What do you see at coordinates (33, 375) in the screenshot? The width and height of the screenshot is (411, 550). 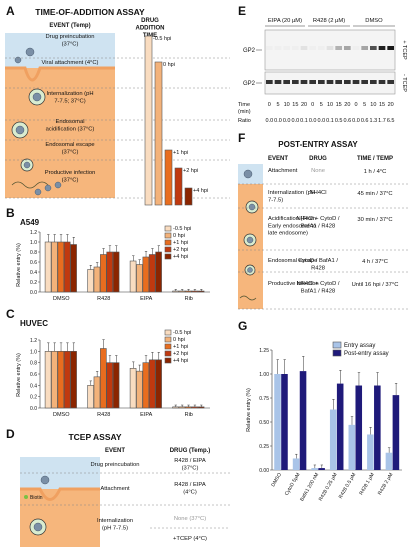 I see `y-tick-label: 0.6` at bounding box center [33, 375].